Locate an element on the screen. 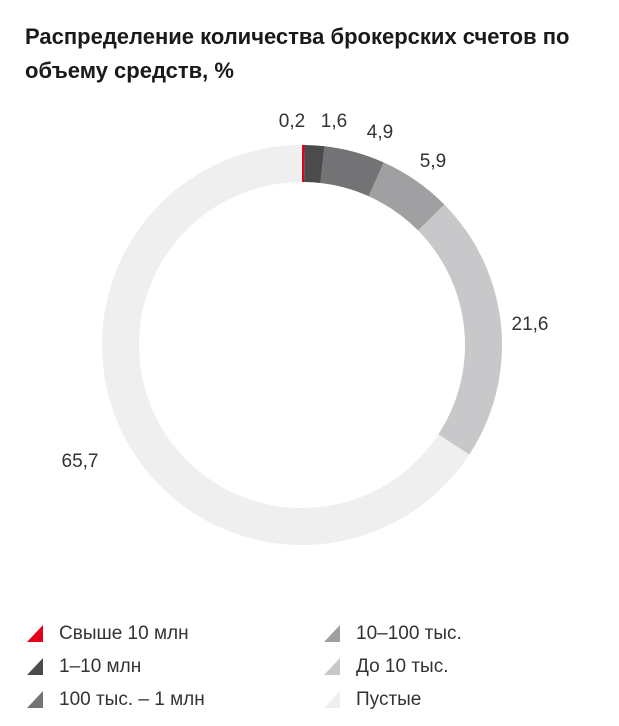 The image size is (619, 726). data-label: 4,9 is located at coordinates (380, 132).